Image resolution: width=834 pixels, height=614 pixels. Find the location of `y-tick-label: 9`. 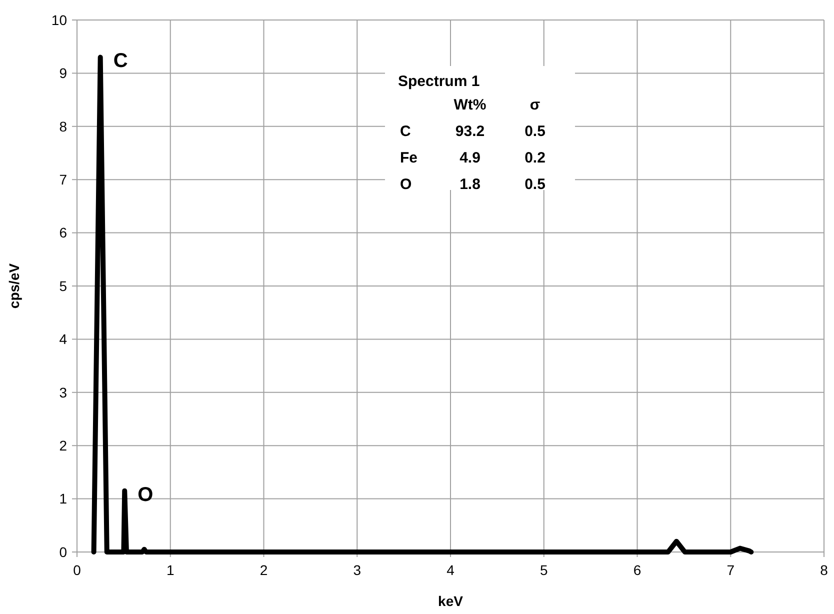

y-tick-label: 9 is located at coordinates (63, 73).